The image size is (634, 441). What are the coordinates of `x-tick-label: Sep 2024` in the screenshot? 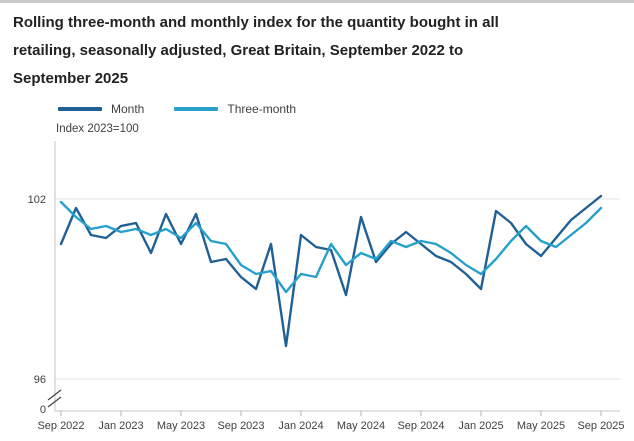 It's located at (420, 426).